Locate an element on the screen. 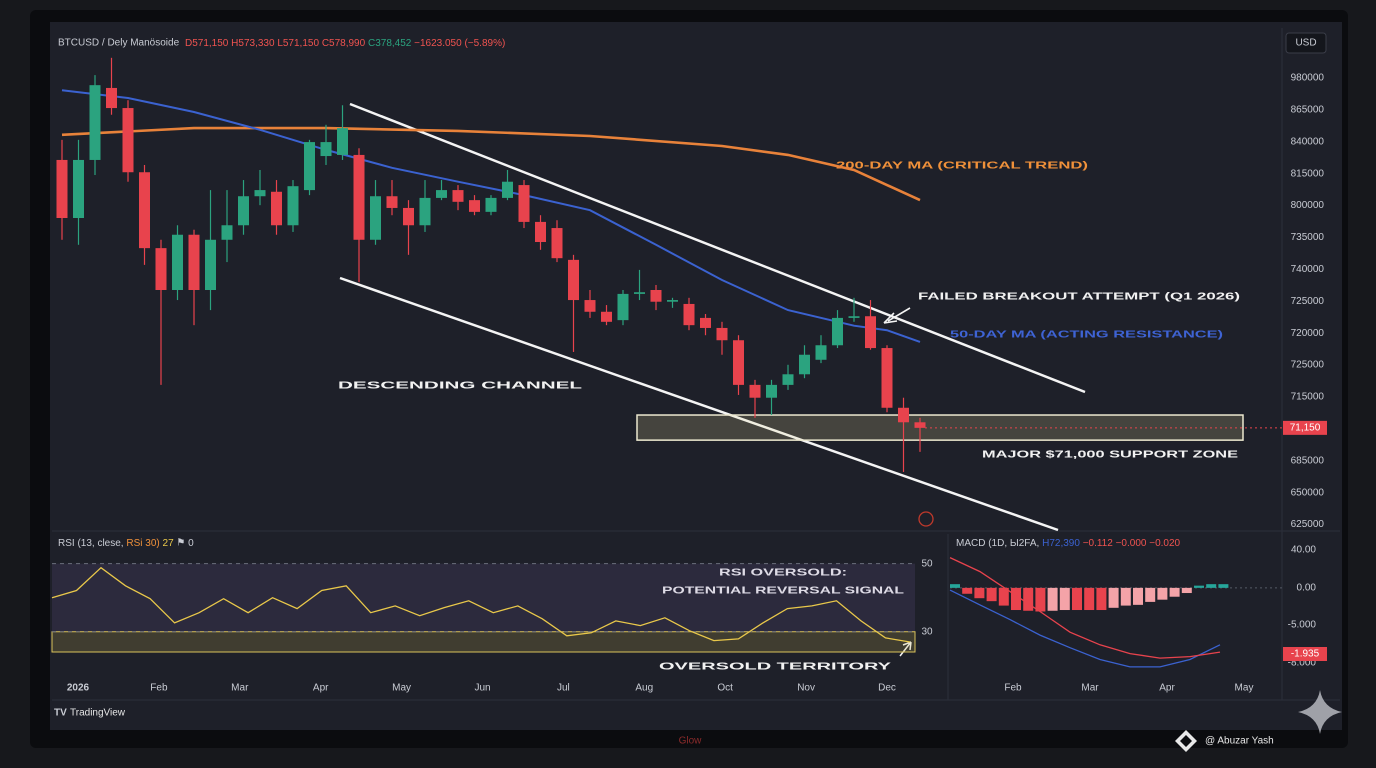  rsi-title: RSi 30) is located at coordinates (142, 543).